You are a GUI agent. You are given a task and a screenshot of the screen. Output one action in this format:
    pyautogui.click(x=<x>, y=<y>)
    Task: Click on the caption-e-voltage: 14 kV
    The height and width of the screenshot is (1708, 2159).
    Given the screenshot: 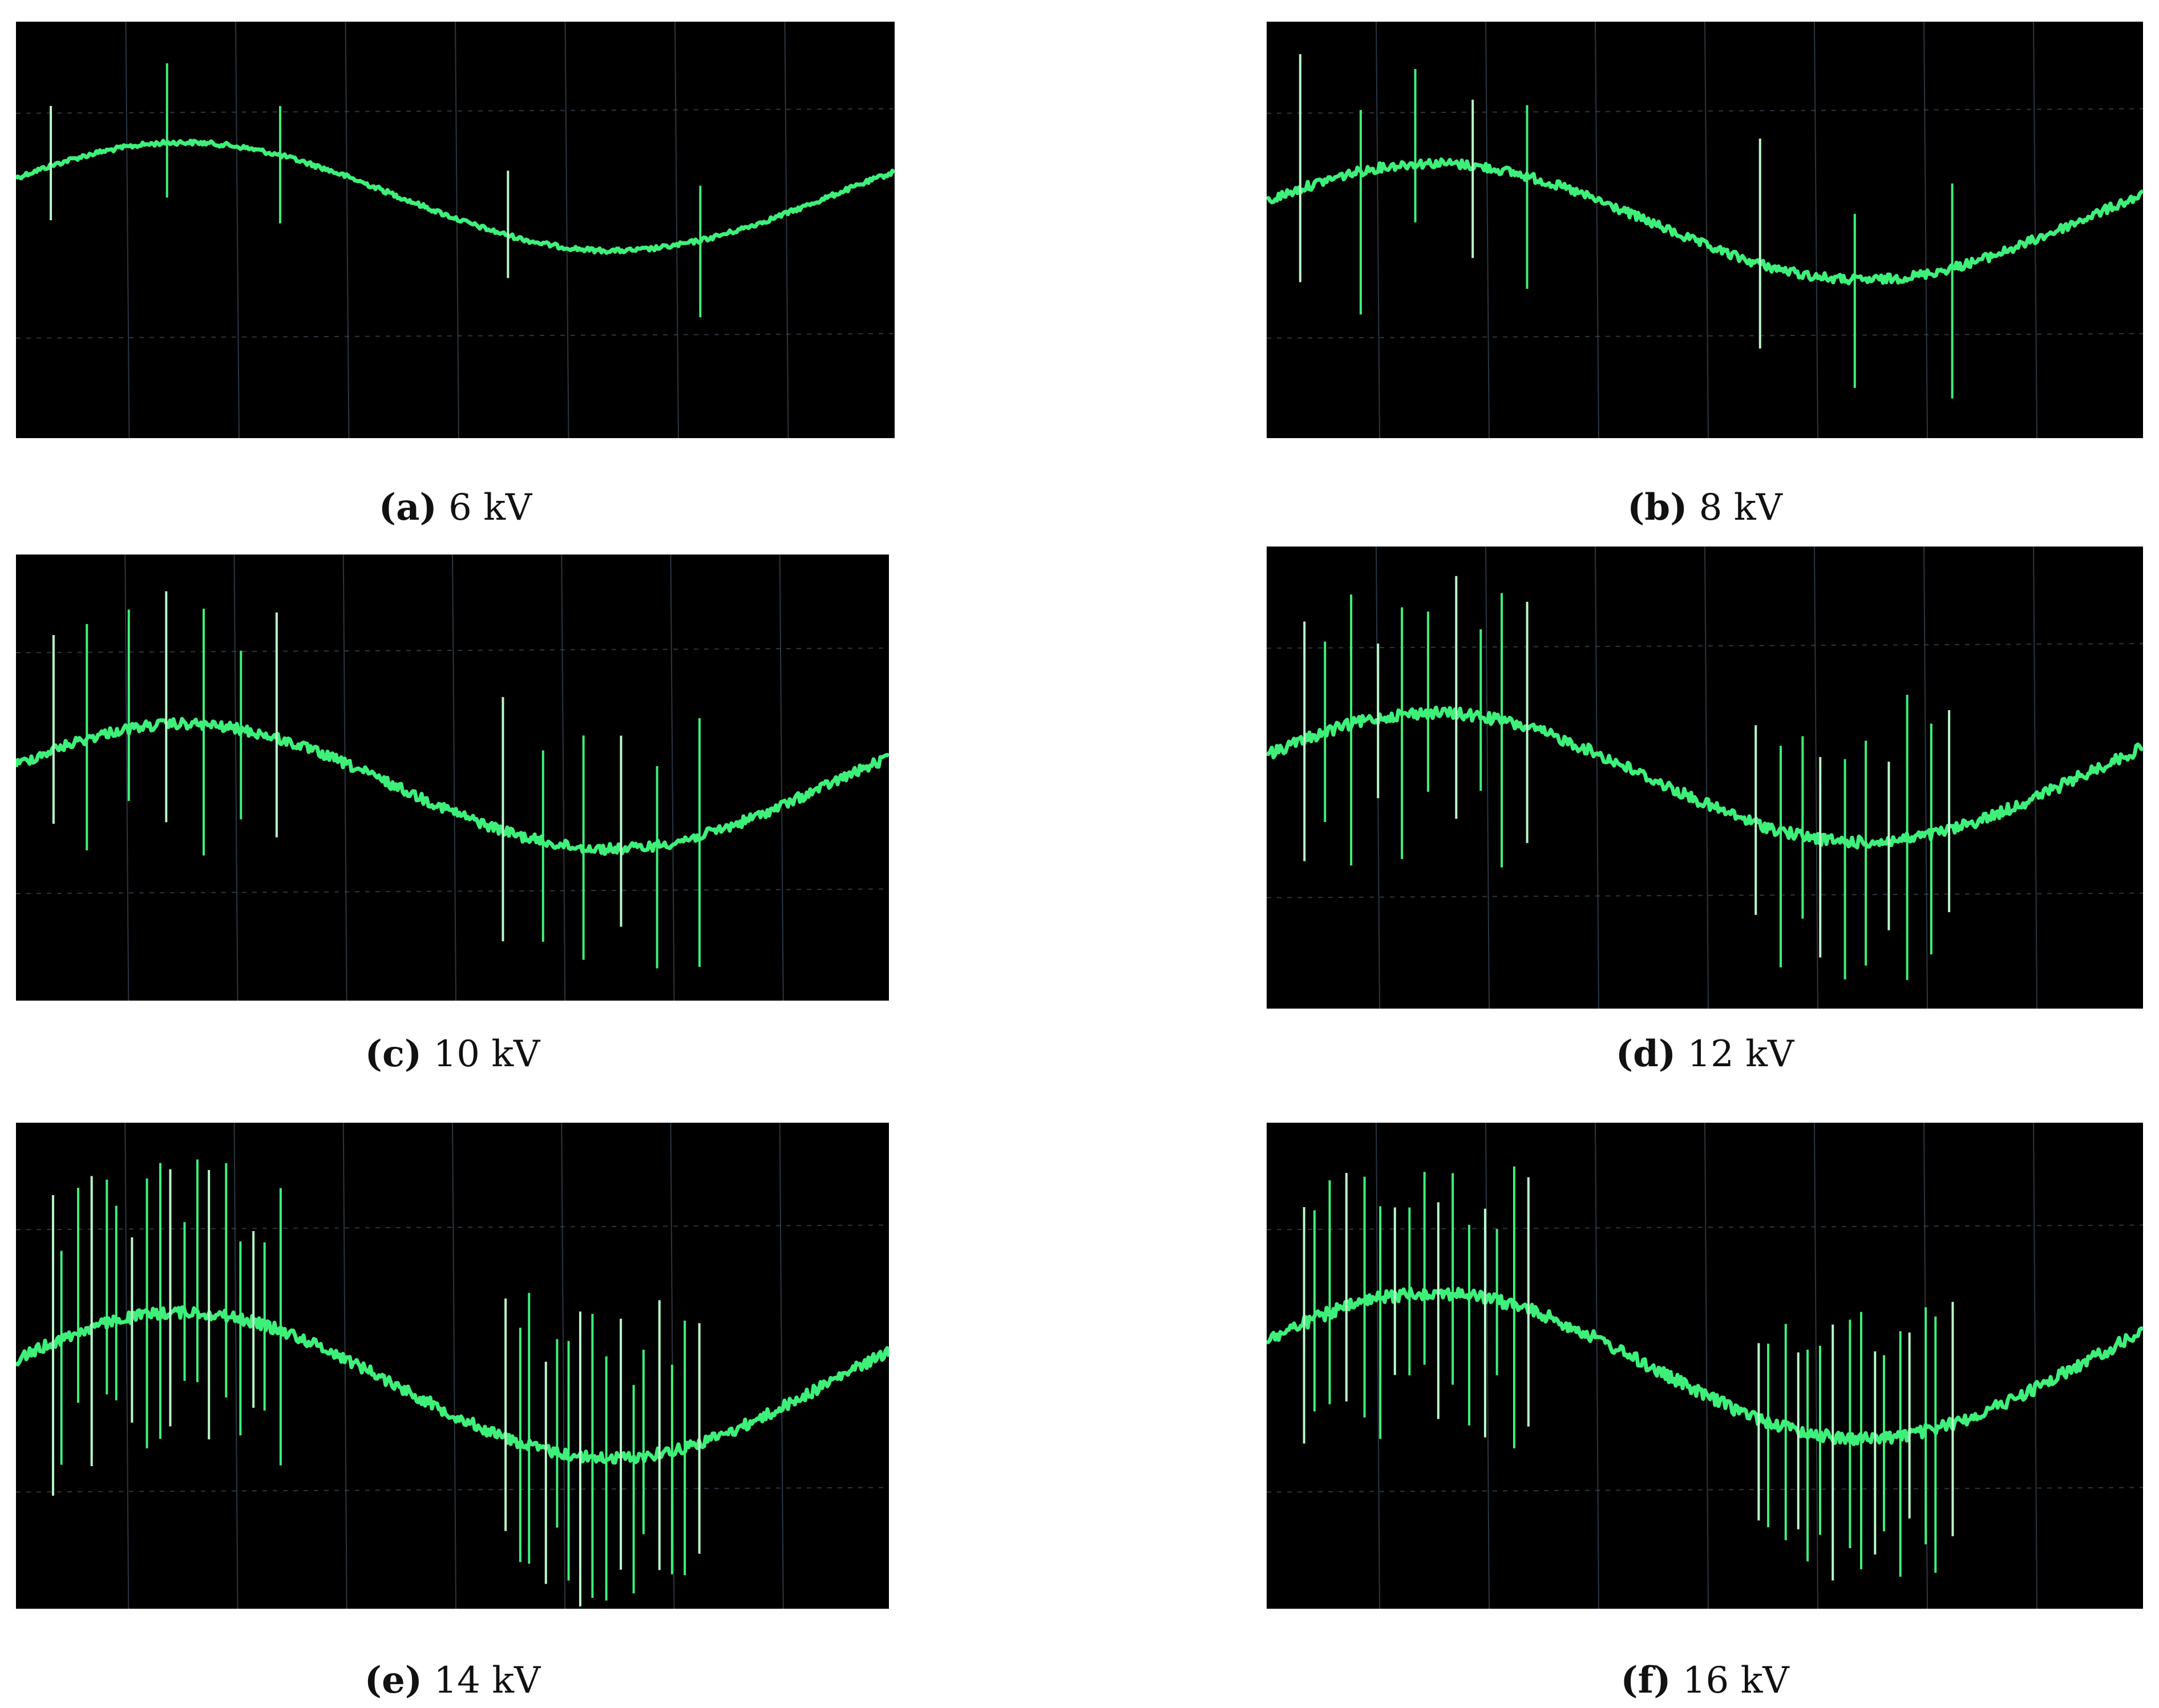 What is the action you would take?
    pyautogui.click(x=487, y=1681)
    